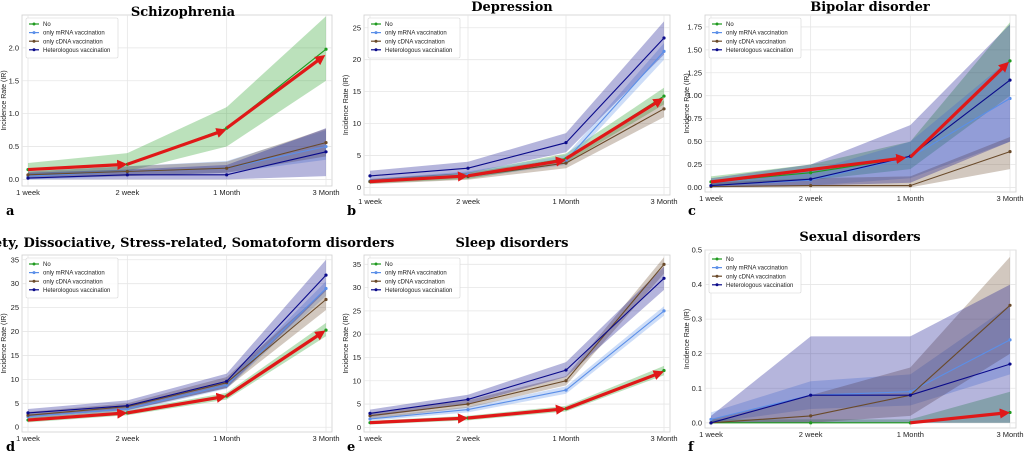 The width and height of the screenshot is (1024, 456). I want to click on y-tick-label: 0.75, so click(694, 118).